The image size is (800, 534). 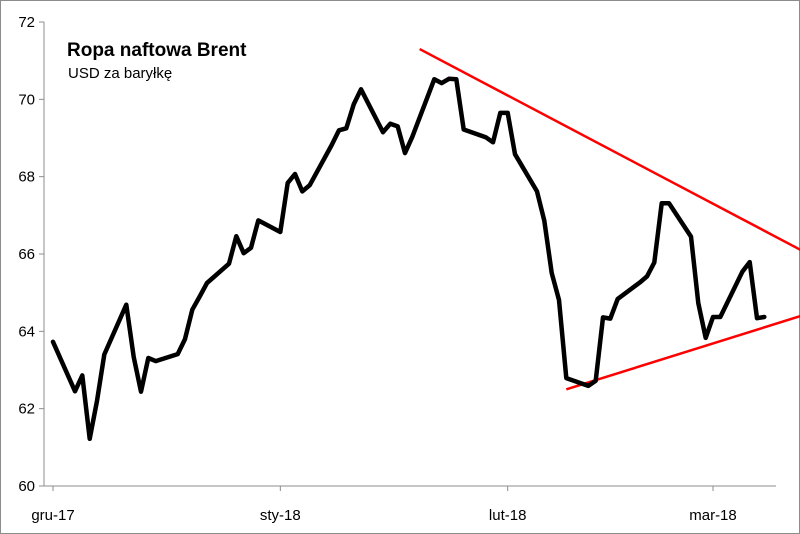 What do you see at coordinates (120, 73) in the screenshot?
I see `chart-subtitle: USD za baryłkę` at bounding box center [120, 73].